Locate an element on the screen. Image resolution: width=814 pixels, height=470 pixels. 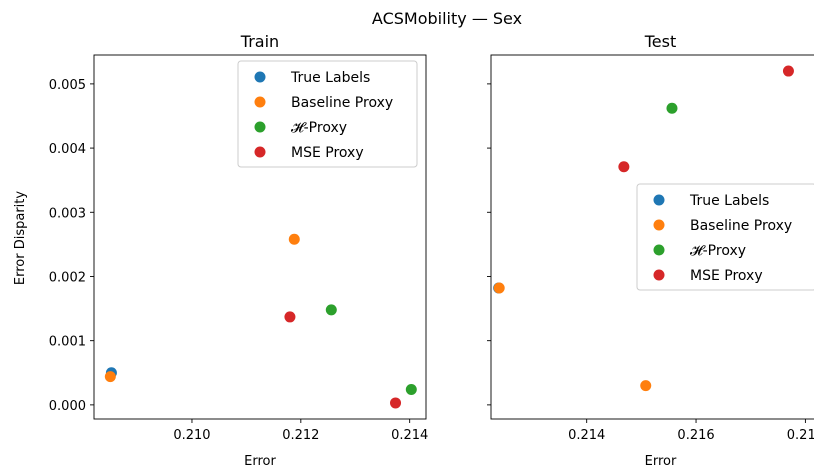
panel-title: Train is located at coordinates (259, 41).